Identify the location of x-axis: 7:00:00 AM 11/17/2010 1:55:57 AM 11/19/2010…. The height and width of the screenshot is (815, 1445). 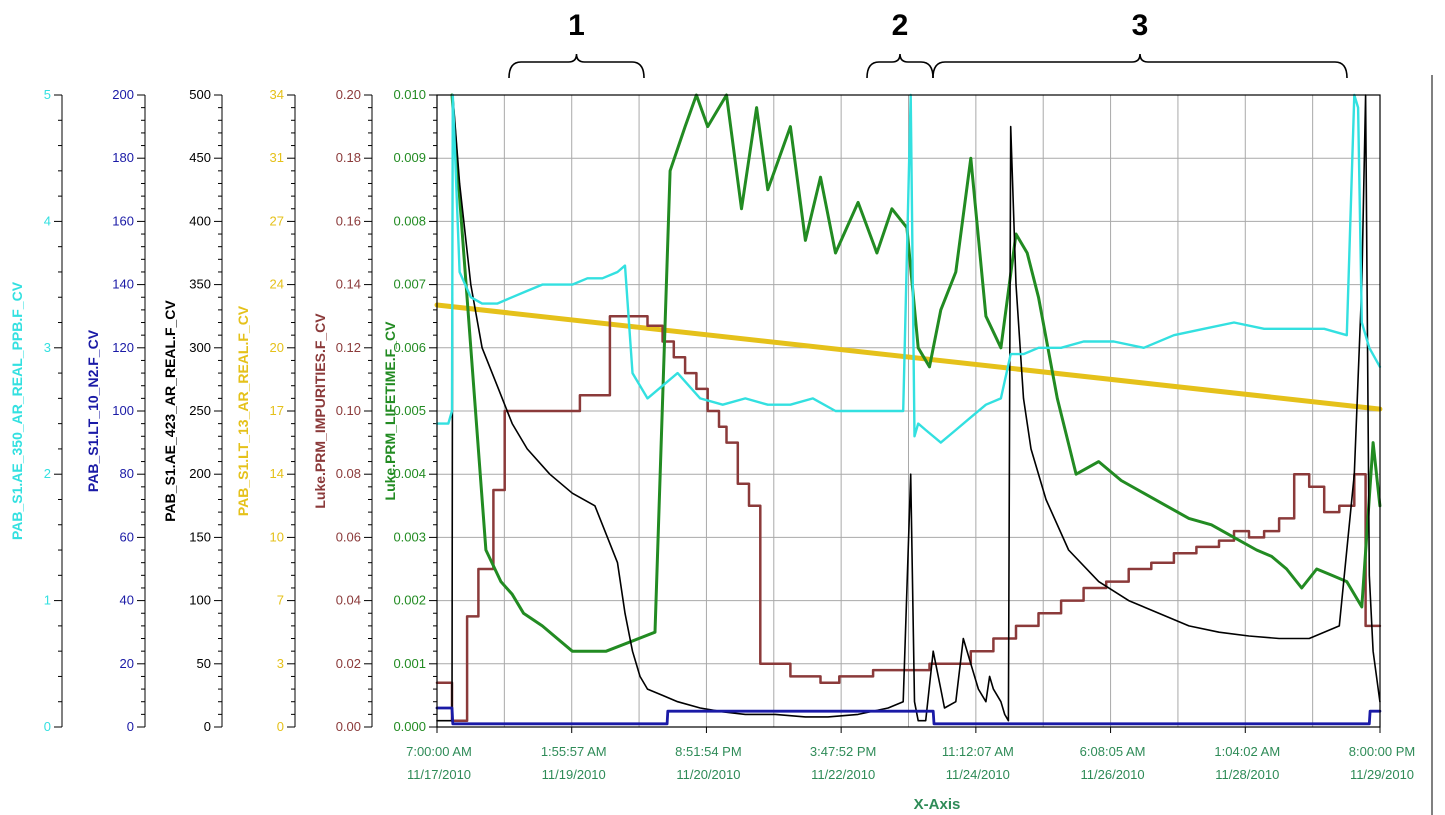
(910, 770).